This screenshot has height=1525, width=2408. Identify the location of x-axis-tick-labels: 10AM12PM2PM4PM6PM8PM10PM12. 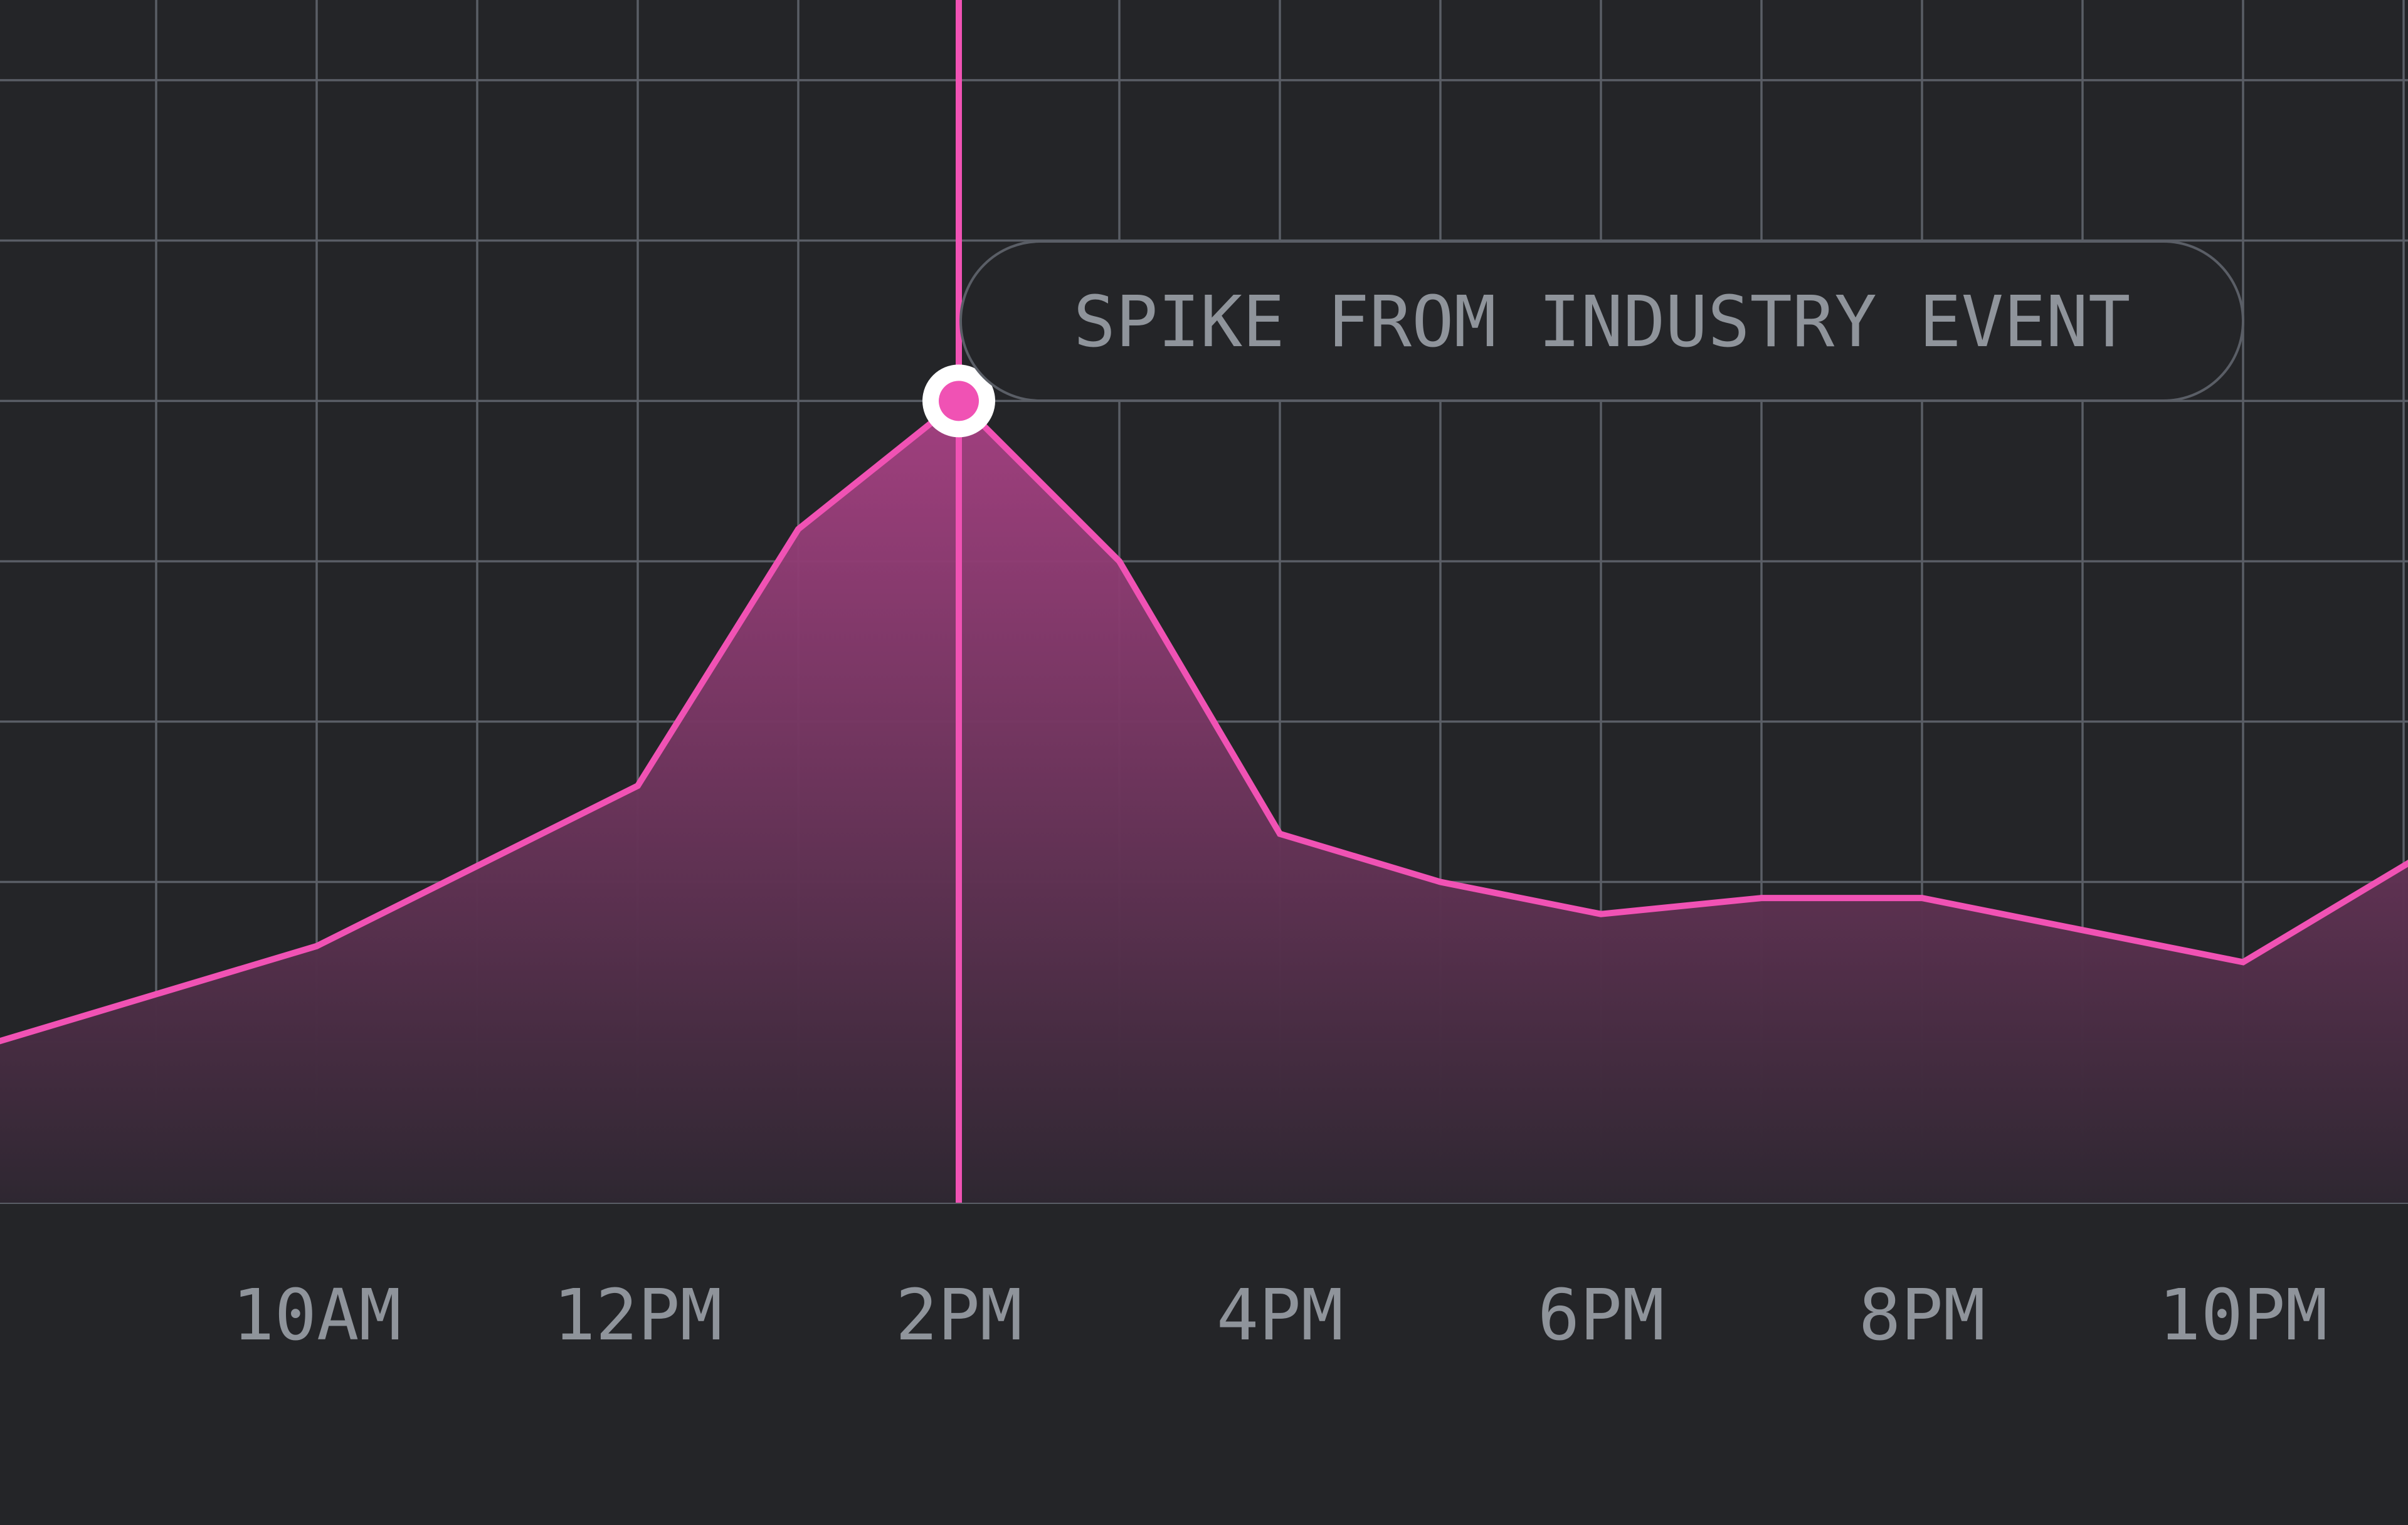
(1280, 1315).